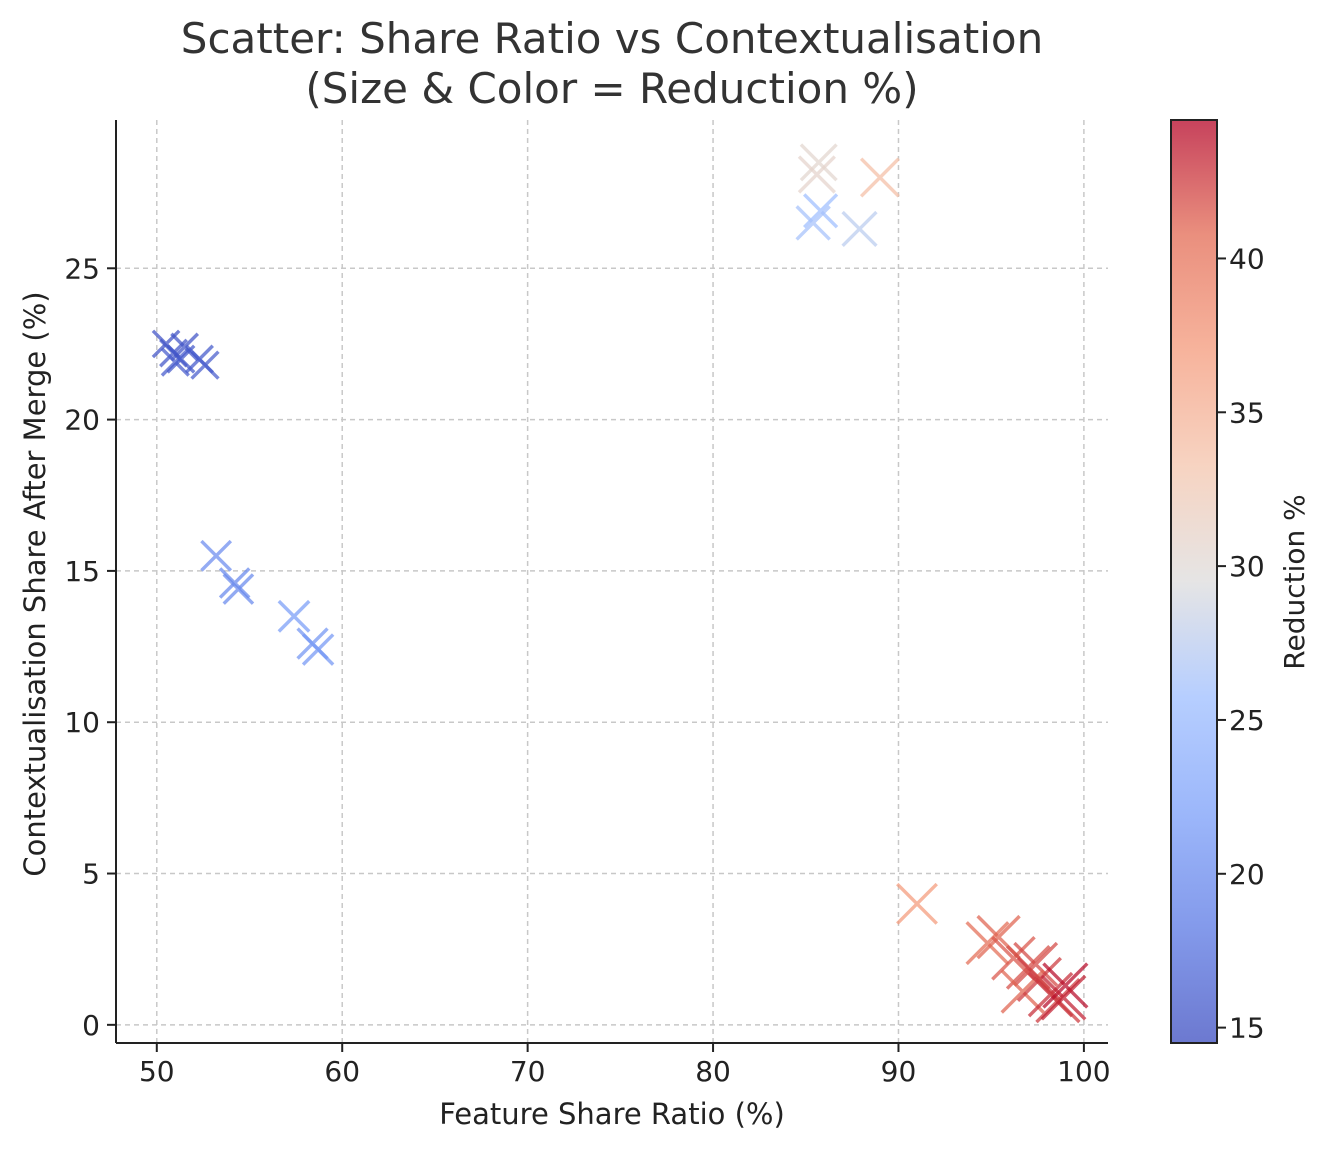  Describe the element at coordinates (342, 1071) in the screenshot. I see `x-tick-label: 60` at that location.